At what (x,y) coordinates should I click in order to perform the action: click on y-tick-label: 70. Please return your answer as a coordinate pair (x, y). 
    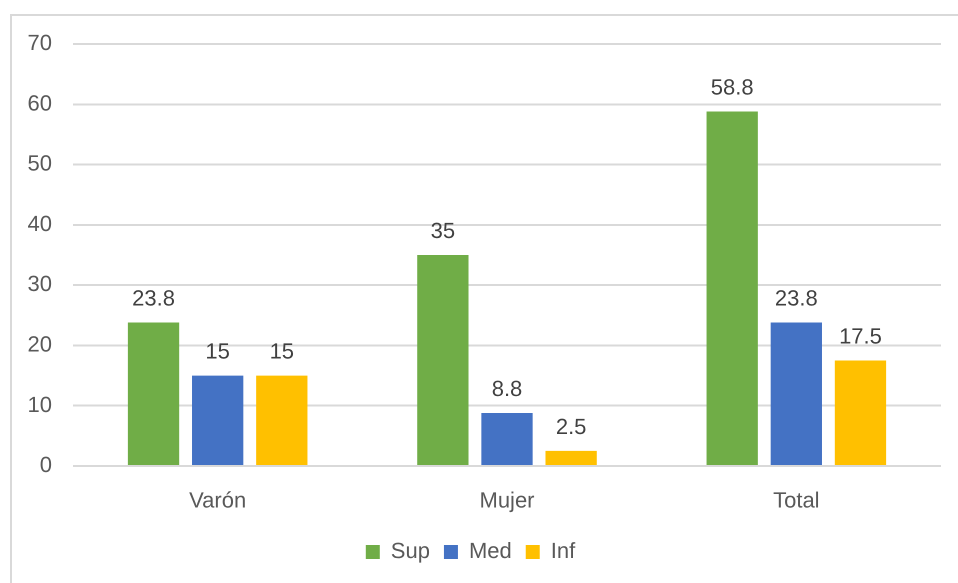
    Looking at the image, I should click on (40, 43).